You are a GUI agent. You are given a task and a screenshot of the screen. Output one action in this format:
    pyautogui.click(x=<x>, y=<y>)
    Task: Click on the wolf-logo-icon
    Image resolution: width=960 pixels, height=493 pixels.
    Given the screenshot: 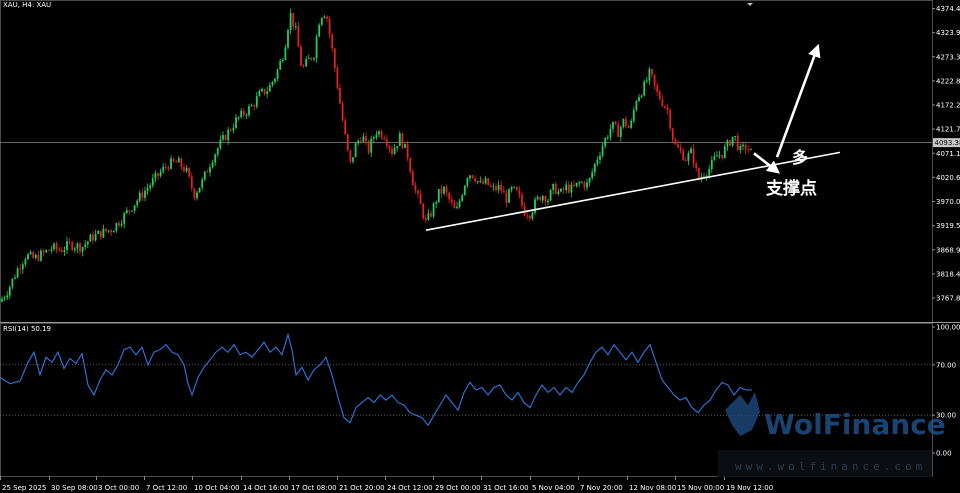 What is the action you would take?
    pyautogui.click(x=742, y=414)
    